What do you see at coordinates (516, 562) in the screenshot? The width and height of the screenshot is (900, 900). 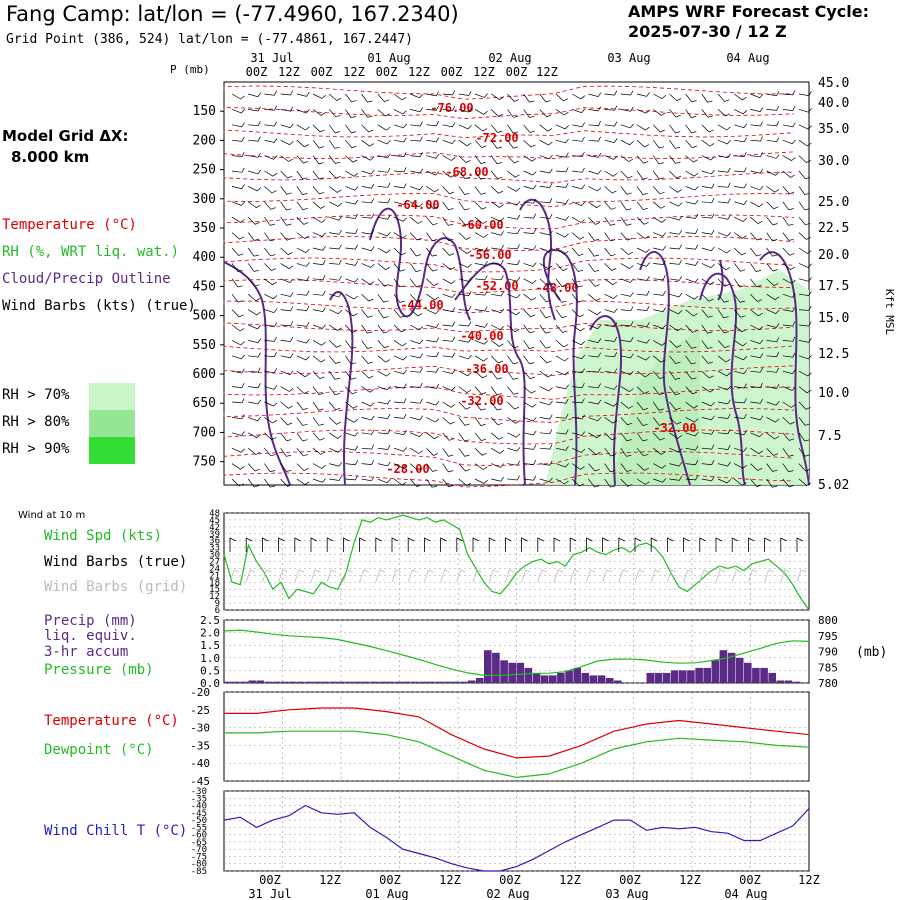 I see `wind-speed-line` at bounding box center [516, 562].